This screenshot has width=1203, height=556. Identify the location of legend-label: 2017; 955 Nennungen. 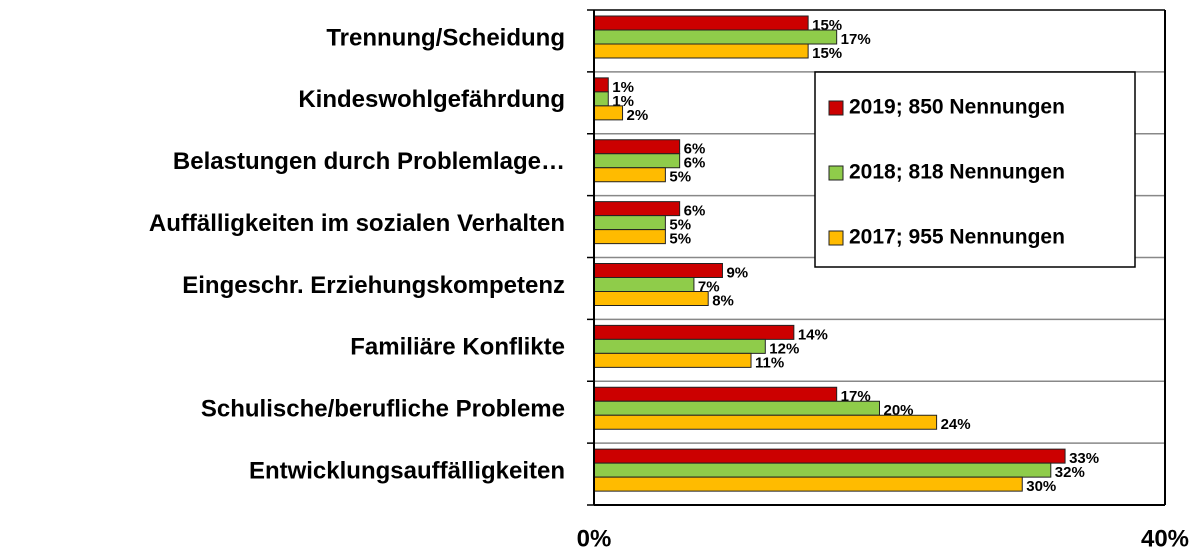
(957, 237).